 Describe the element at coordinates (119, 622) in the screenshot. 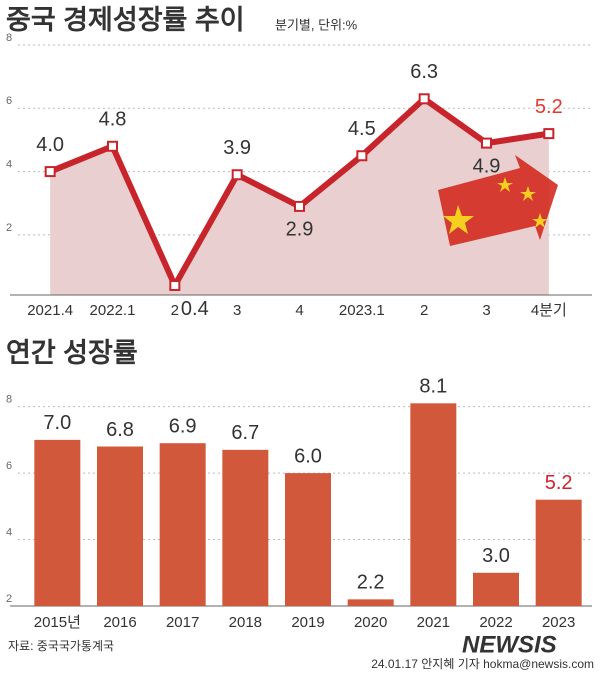

I see `x-tick-label: 2016` at that location.